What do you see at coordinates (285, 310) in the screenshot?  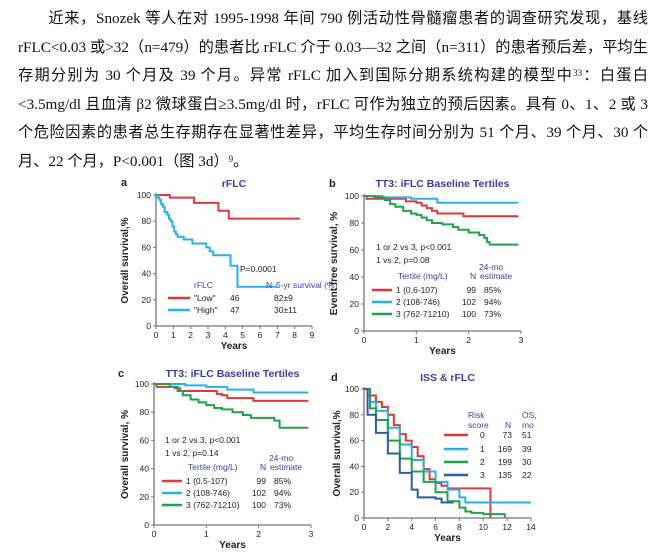 I see `legend-estimate: 30±11` at bounding box center [285, 310].